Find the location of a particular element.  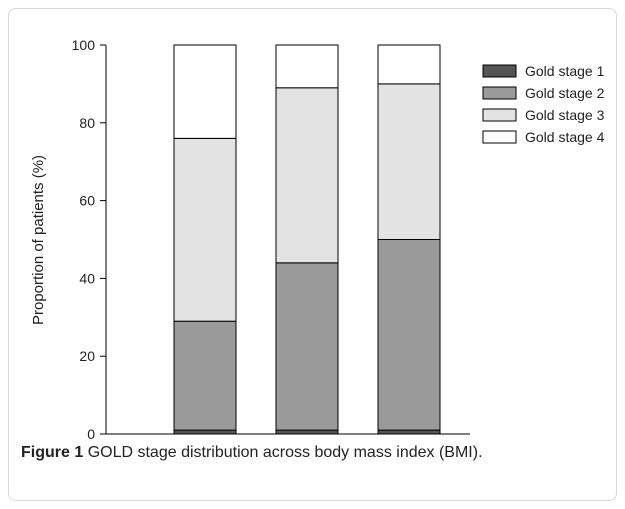

legend-label: Gold stage 2 is located at coordinates (565, 93).